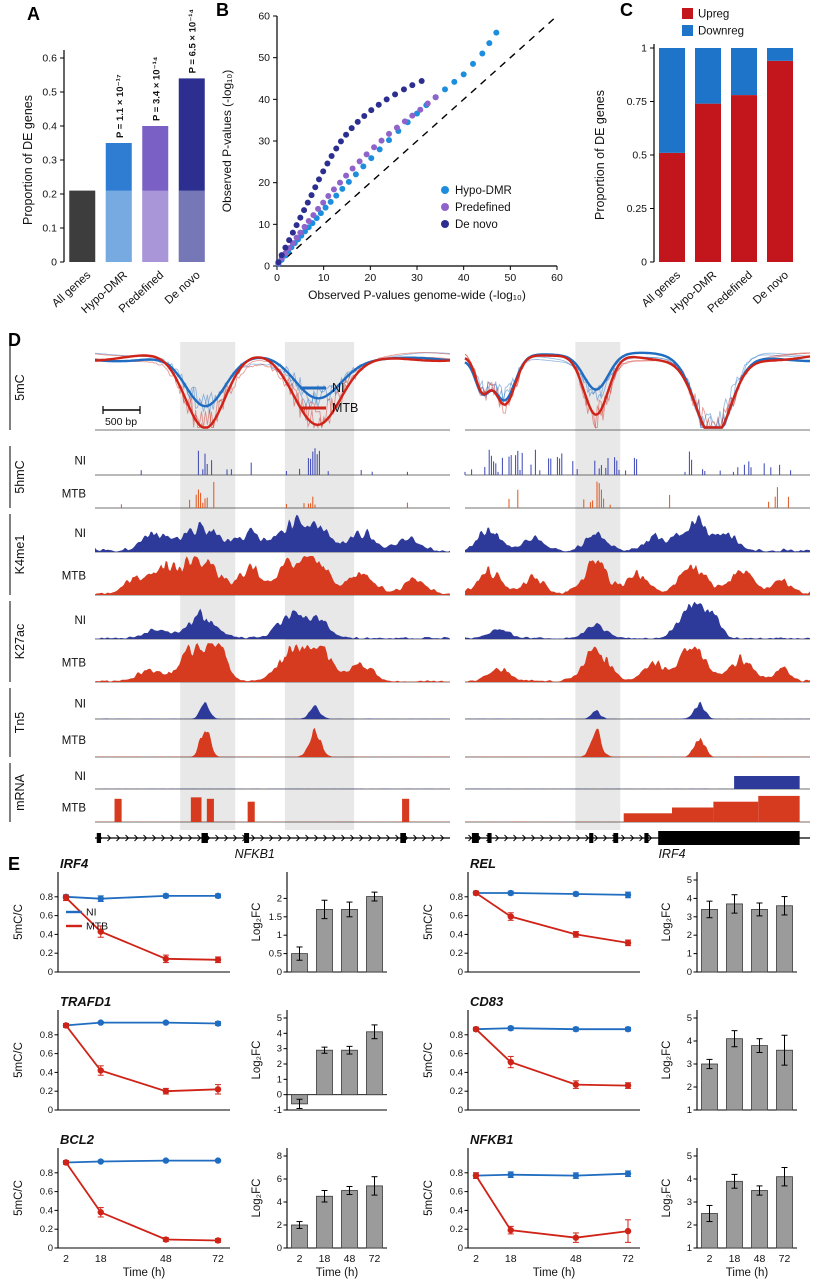 This screenshot has height=1280, width=813. What do you see at coordinates (445, 190) in the screenshot?
I see `legend-marker` at bounding box center [445, 190].